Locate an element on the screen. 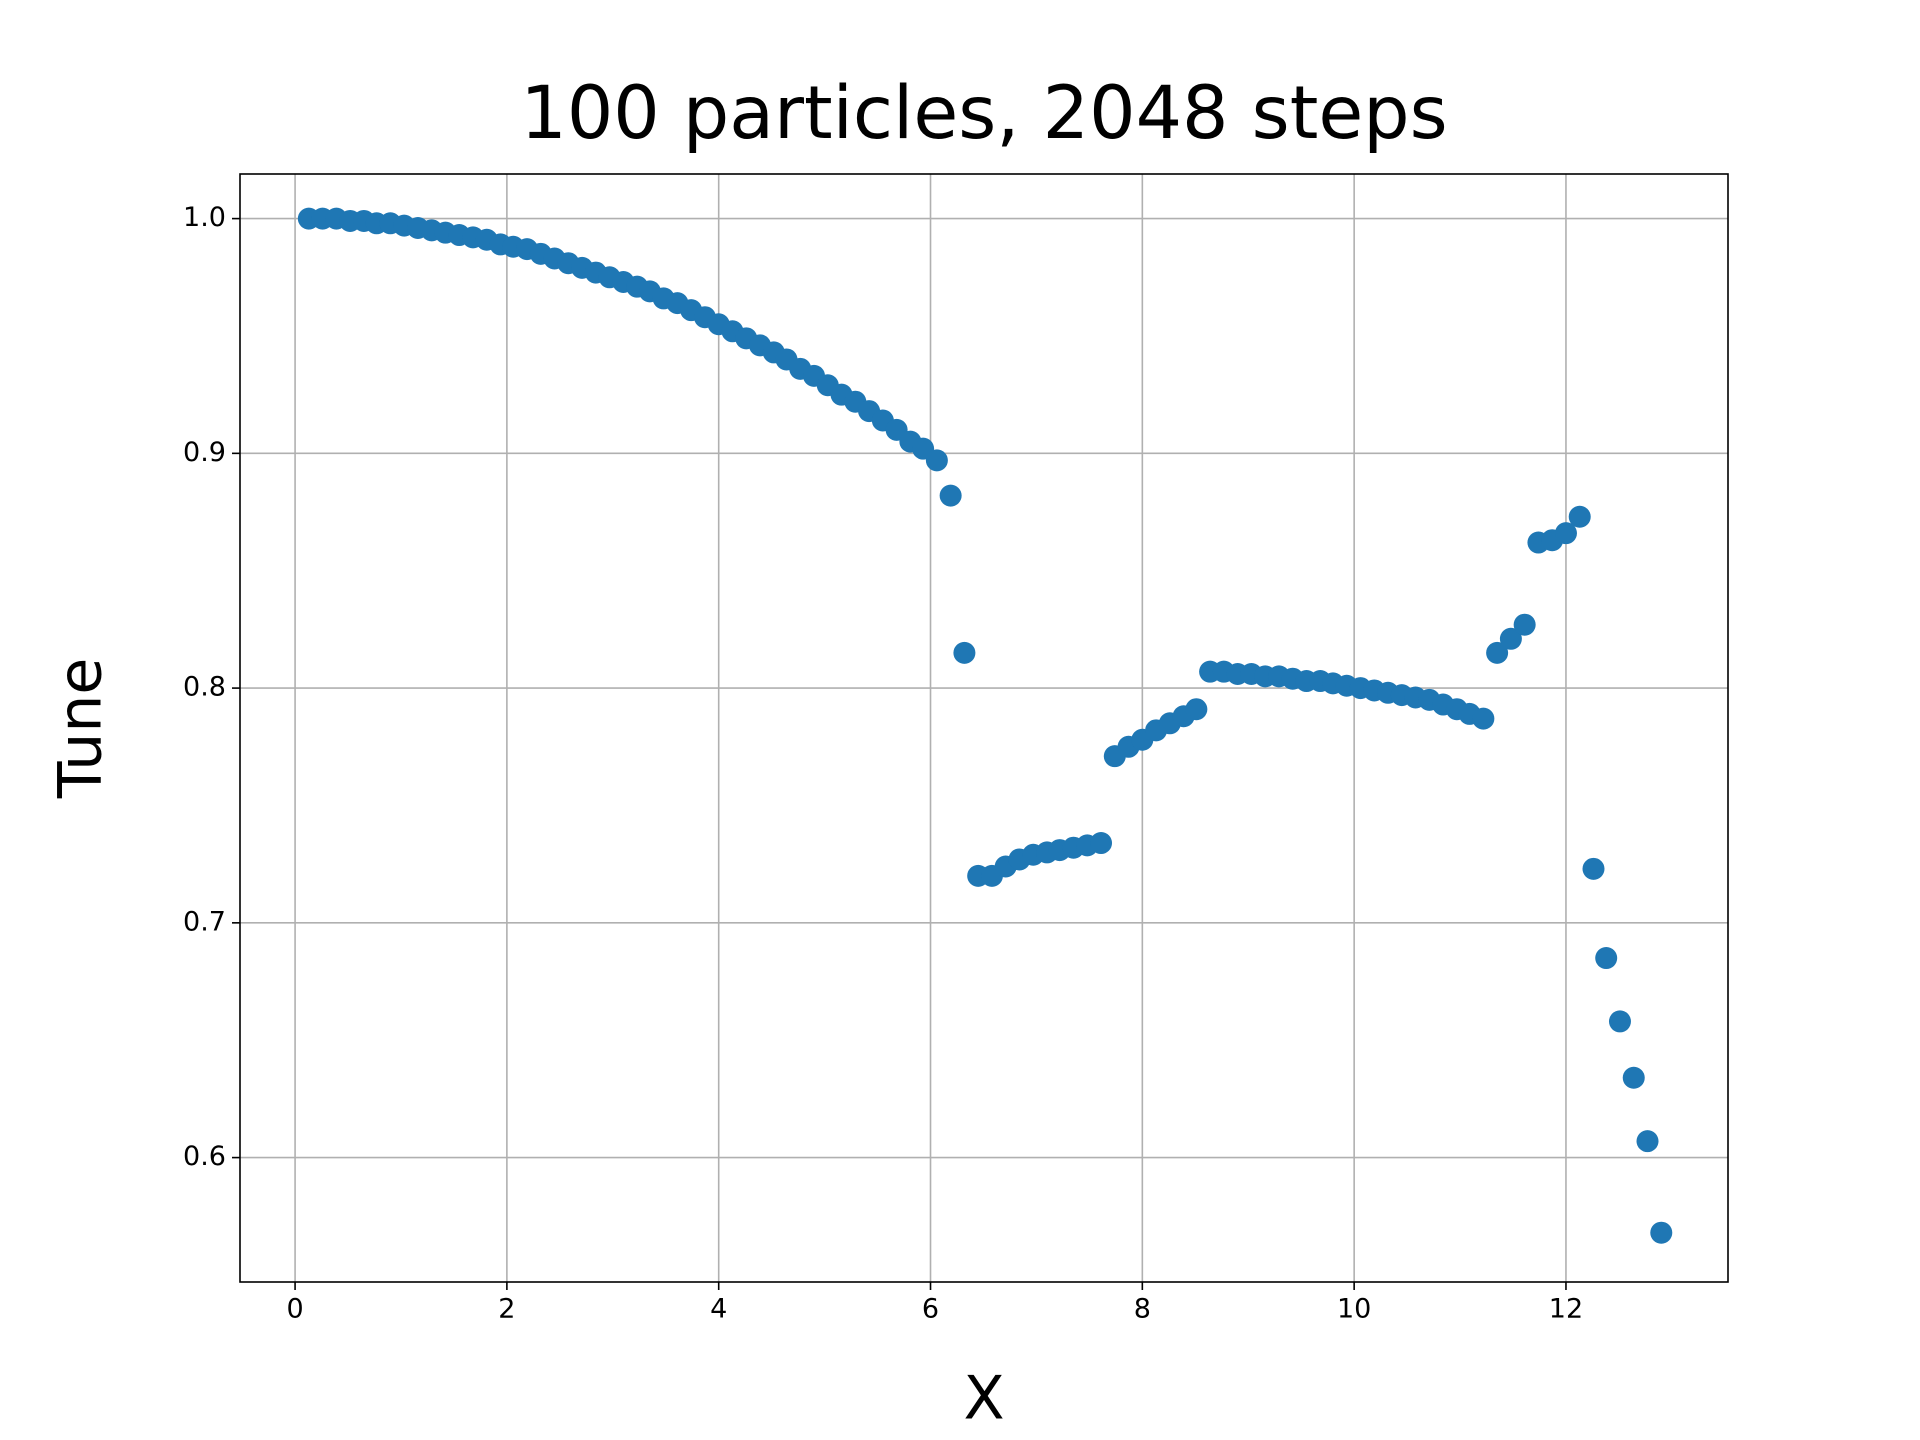  x-tick-label: 2 is located at coordinates (506, 1309).